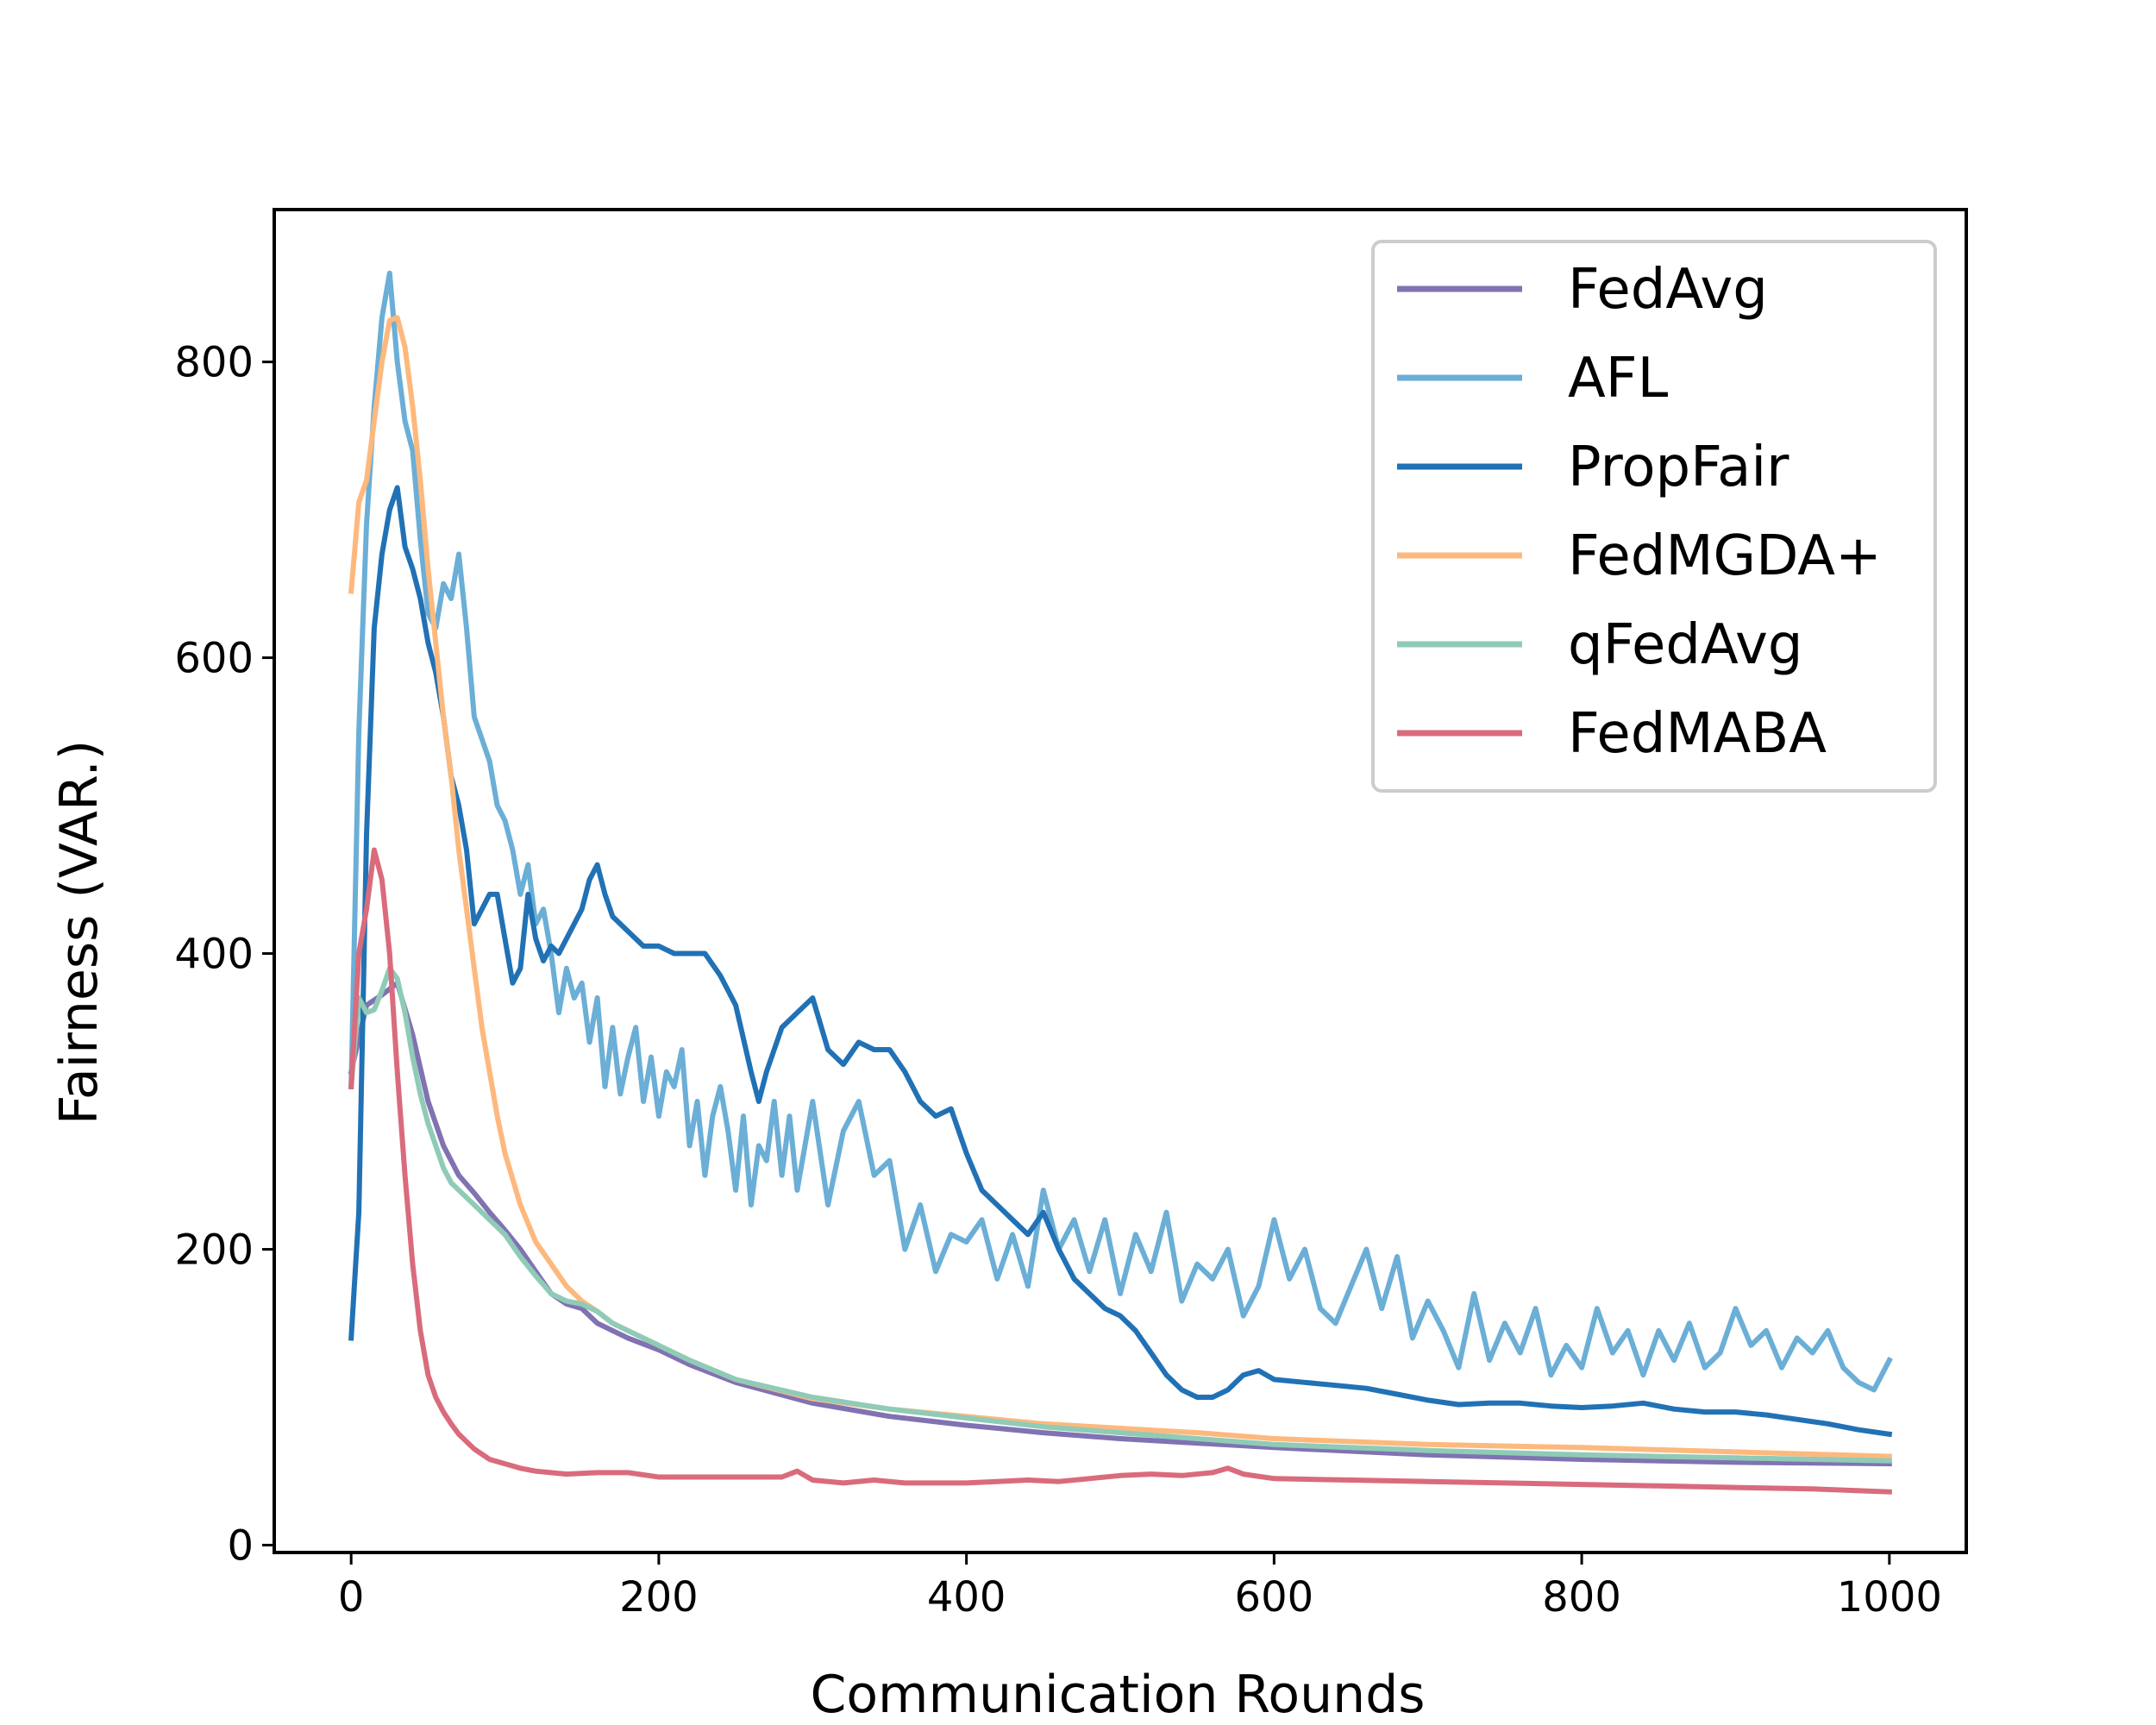 The image size is (2156, 1725). I want to click on y-tick-label: 800, so click(214, 363).